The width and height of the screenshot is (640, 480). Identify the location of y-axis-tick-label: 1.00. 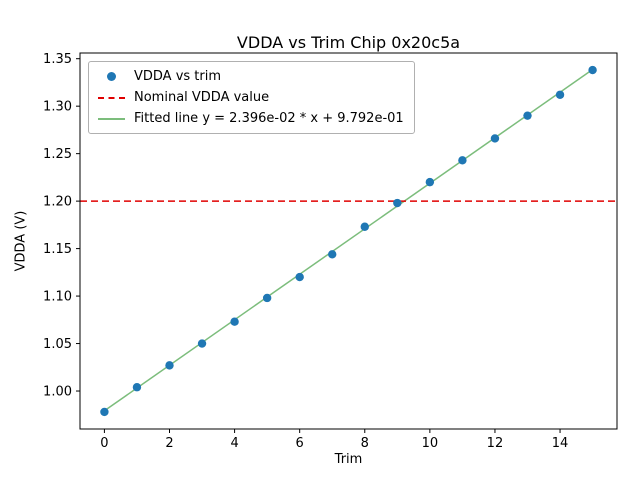
(57, 392).